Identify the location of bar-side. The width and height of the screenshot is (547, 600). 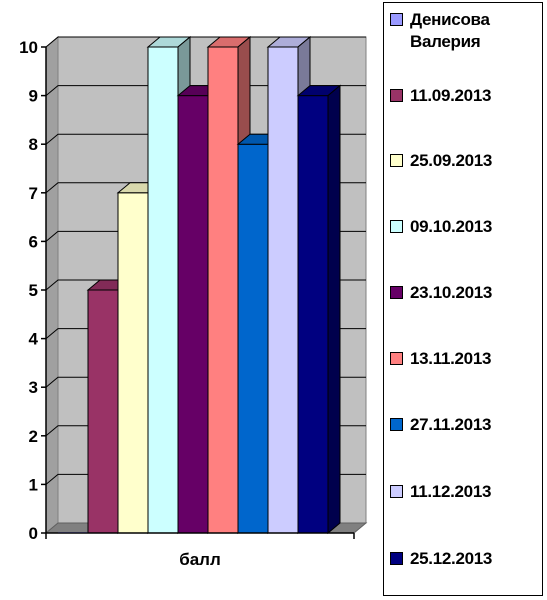
(334, 309).